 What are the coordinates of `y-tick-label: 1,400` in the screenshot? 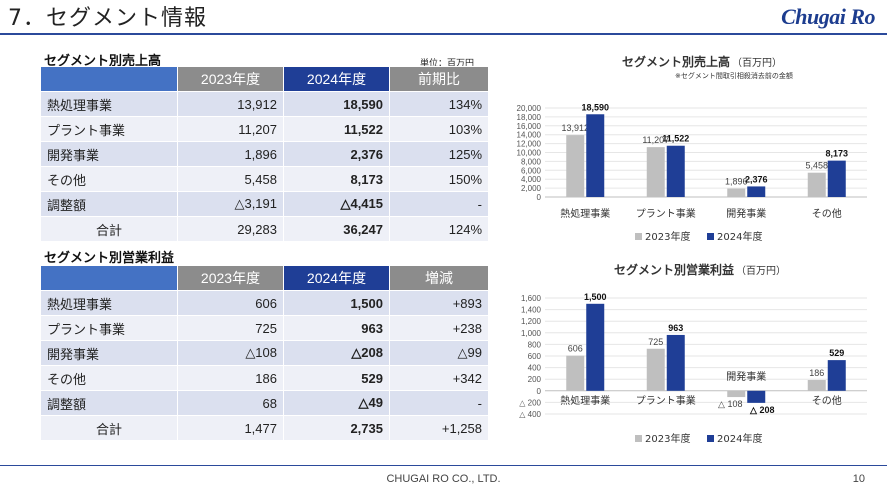 It's located at (531, 310).